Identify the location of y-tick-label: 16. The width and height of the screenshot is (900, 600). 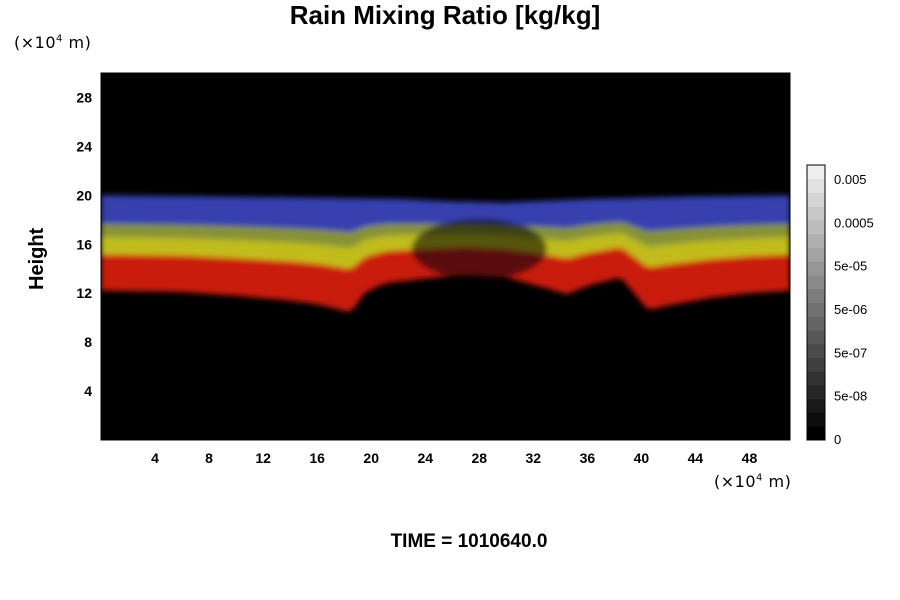
(84, 244).